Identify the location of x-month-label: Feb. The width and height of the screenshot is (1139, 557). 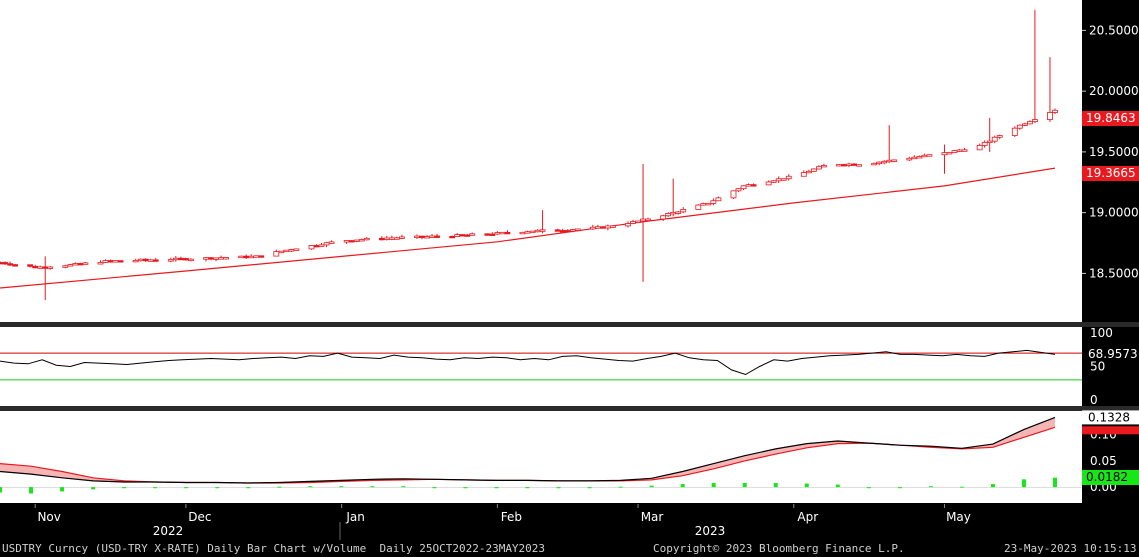
(511, 517).